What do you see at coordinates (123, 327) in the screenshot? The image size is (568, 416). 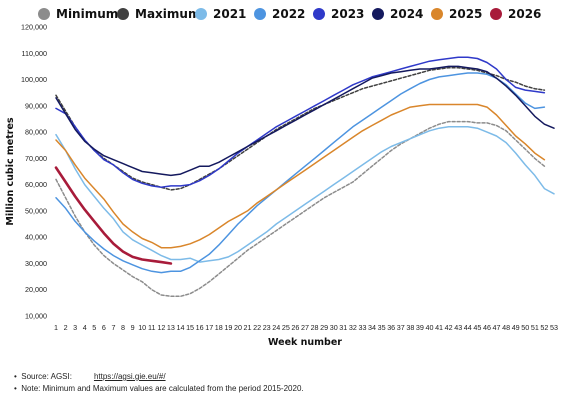 I see `x-tick-label: 8` at bounding box center [123, 327].